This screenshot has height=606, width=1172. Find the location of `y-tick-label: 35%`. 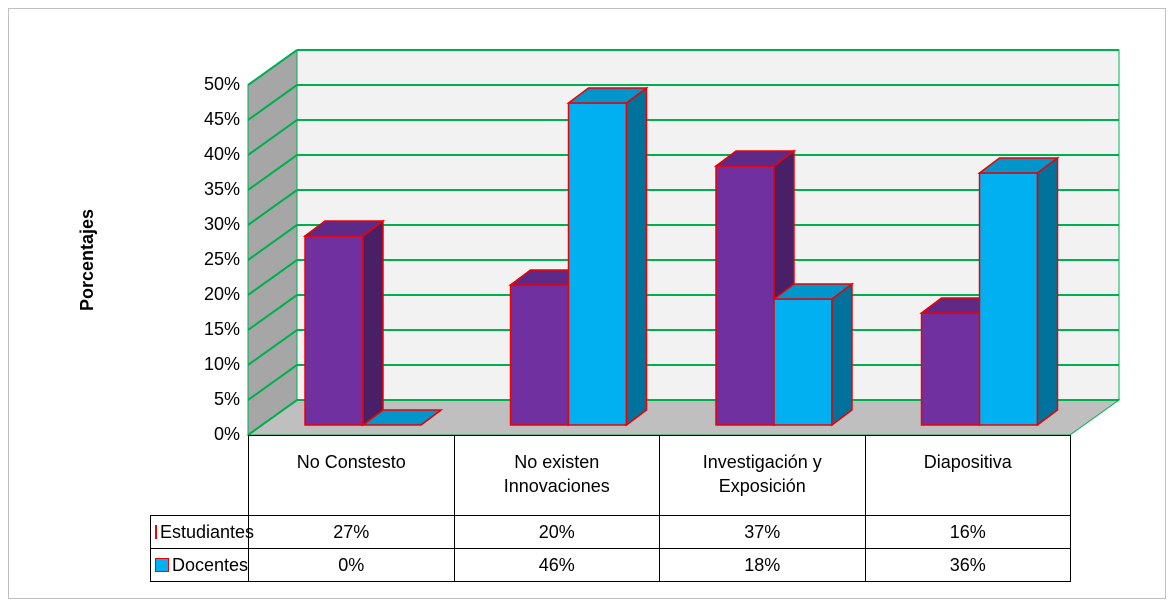

y-tick-label: 35% is located at coordinates (222, 189).